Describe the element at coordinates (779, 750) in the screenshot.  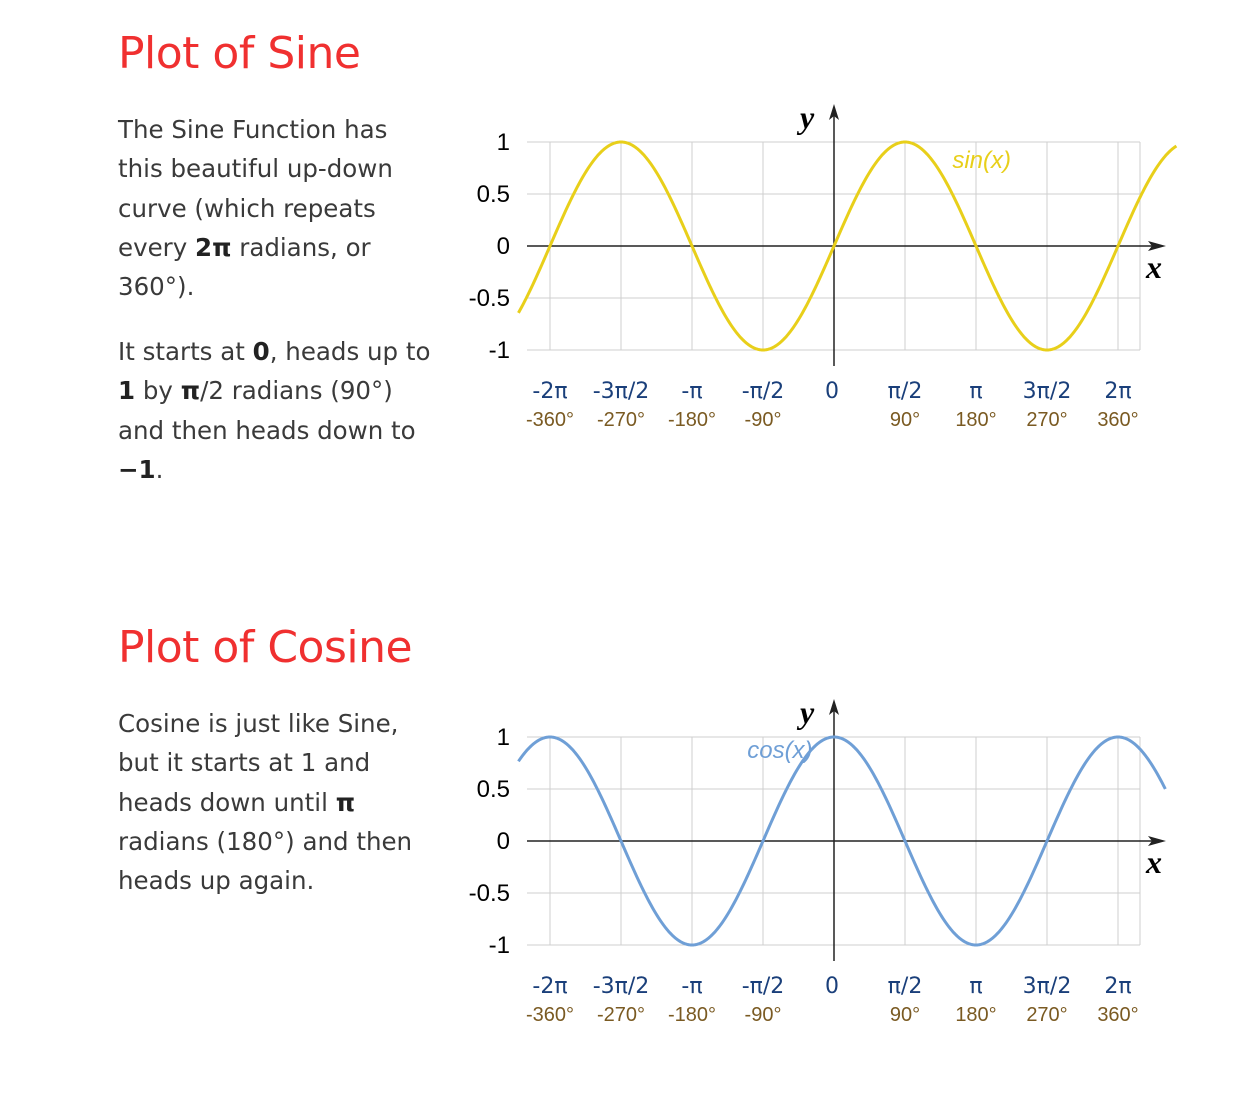
I see `curve-label-cos: cos(x)` at that location.